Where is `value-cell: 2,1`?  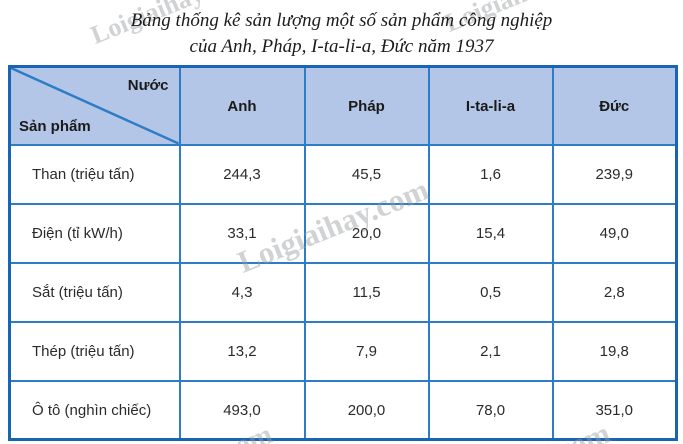
value-cell: 2,1 is located at coordinates (490, 351).